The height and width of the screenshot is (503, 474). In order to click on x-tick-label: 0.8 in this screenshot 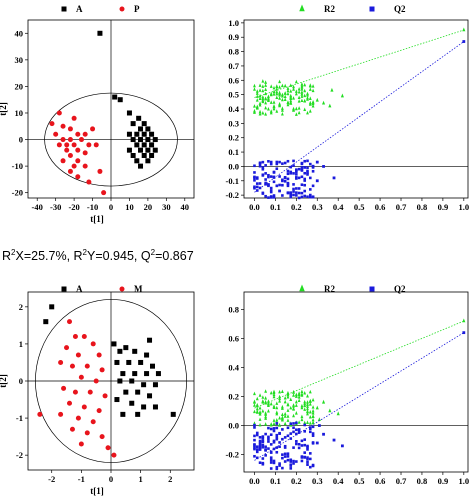, I will do `click(422, 481)`.